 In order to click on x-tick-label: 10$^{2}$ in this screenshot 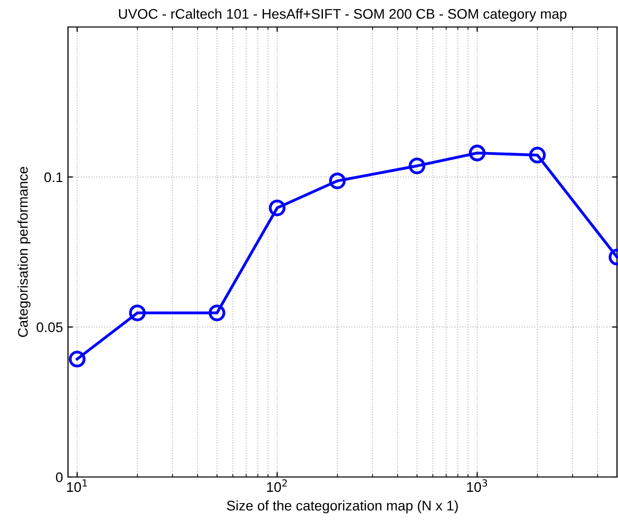, I will do `click(277, 485)`.